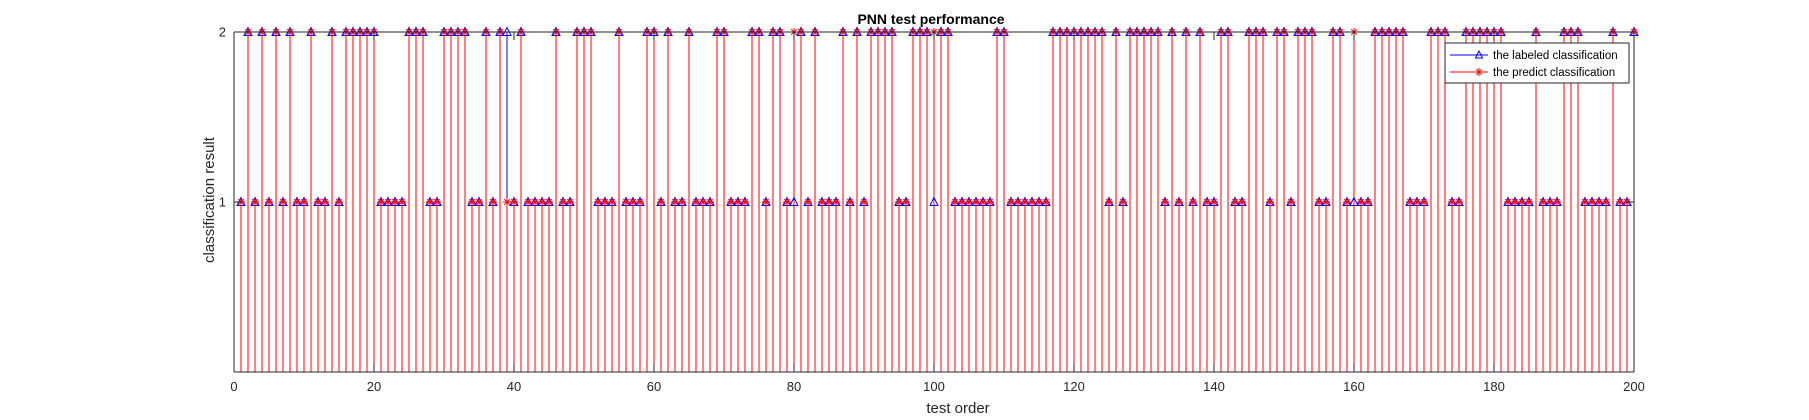 The width and height of the screenshot is (1809, 420). What do you see at coordinates (934, 386) in the screenshot?
I see `x-tick-label-100: 100` at bounding box center [934, 386].